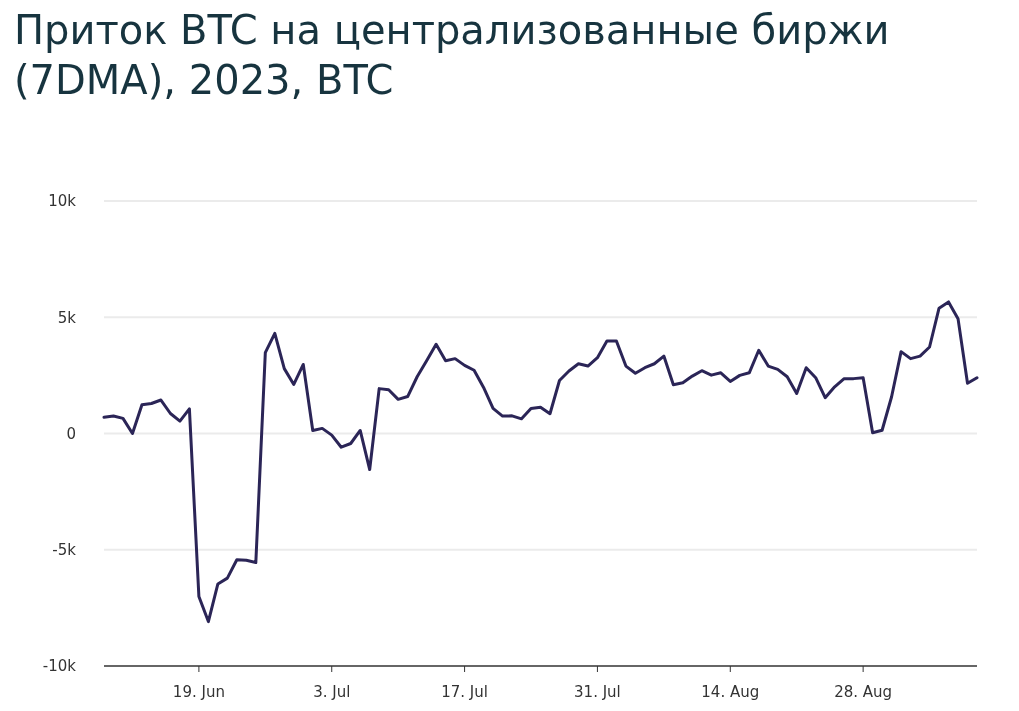  I want to click on x-tick-label: 31. Jul, so click(597, 692).